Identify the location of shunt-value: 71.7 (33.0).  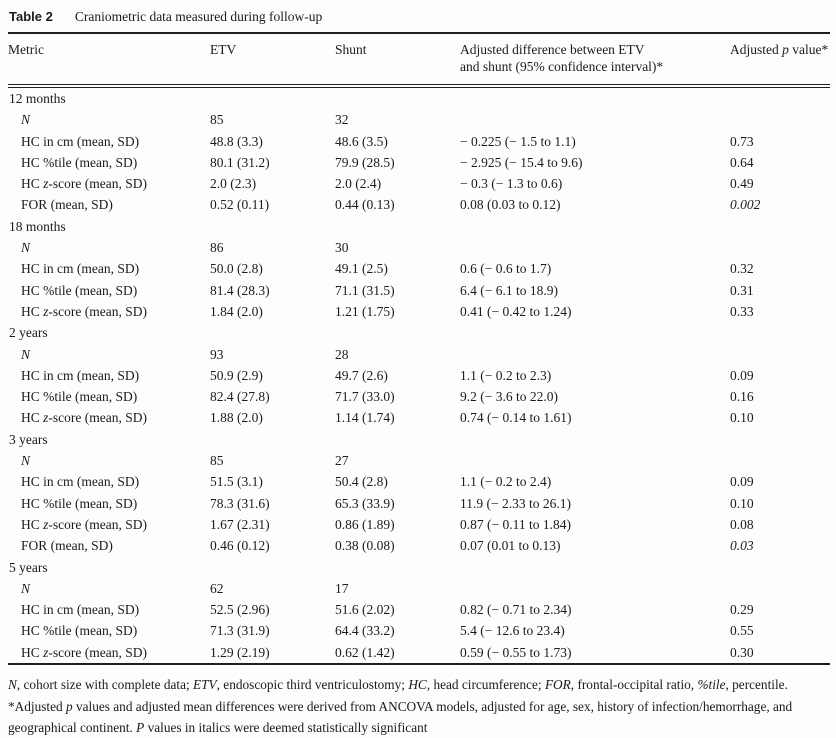
(365, 397).